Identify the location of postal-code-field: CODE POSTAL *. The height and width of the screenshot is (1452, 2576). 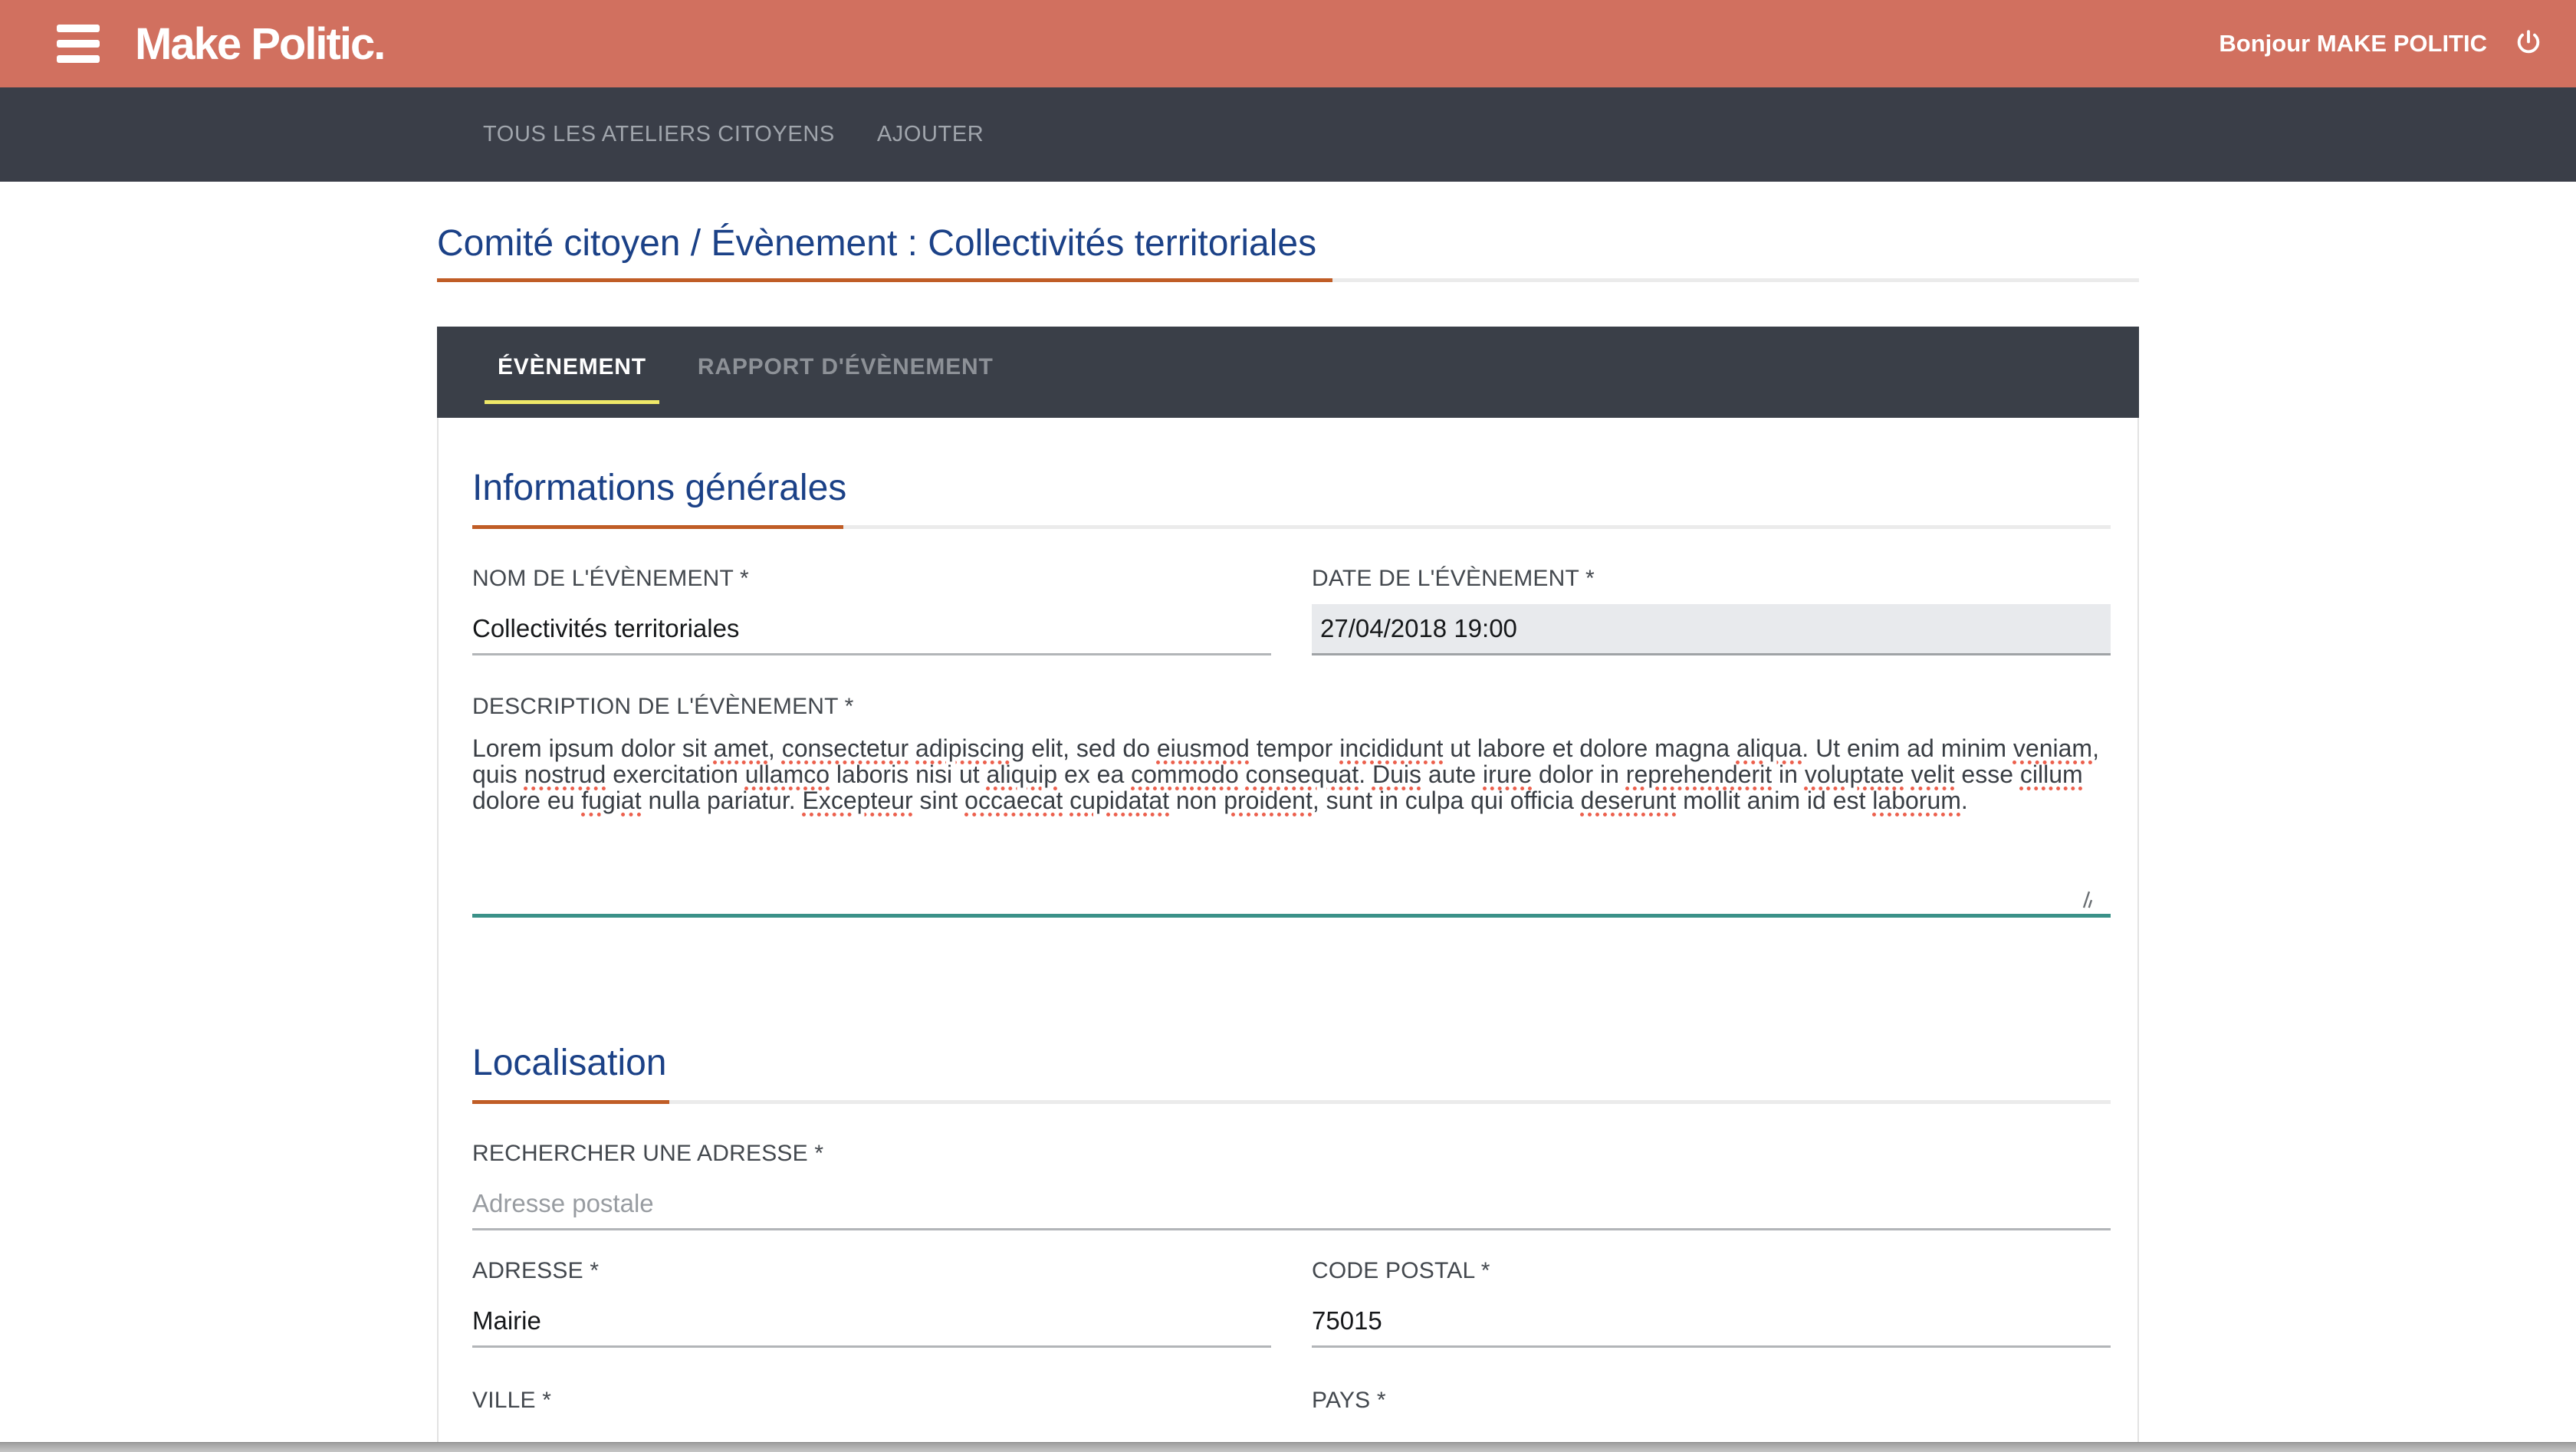
(1711, 1303).